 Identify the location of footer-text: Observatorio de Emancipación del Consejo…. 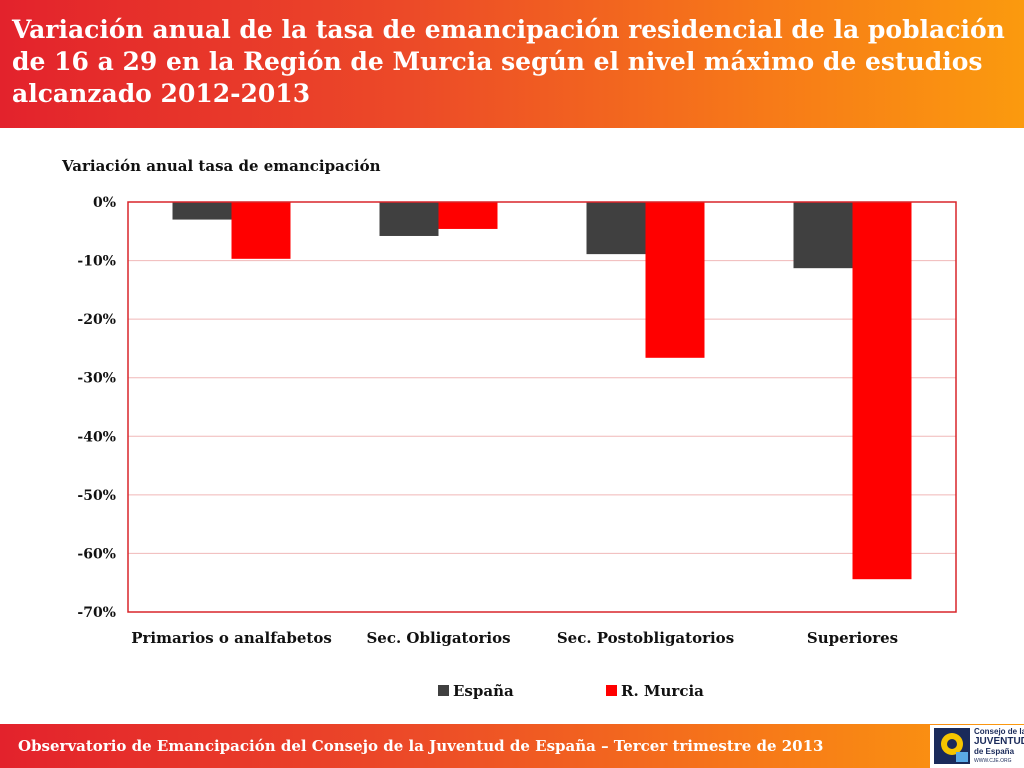
(421, 746).